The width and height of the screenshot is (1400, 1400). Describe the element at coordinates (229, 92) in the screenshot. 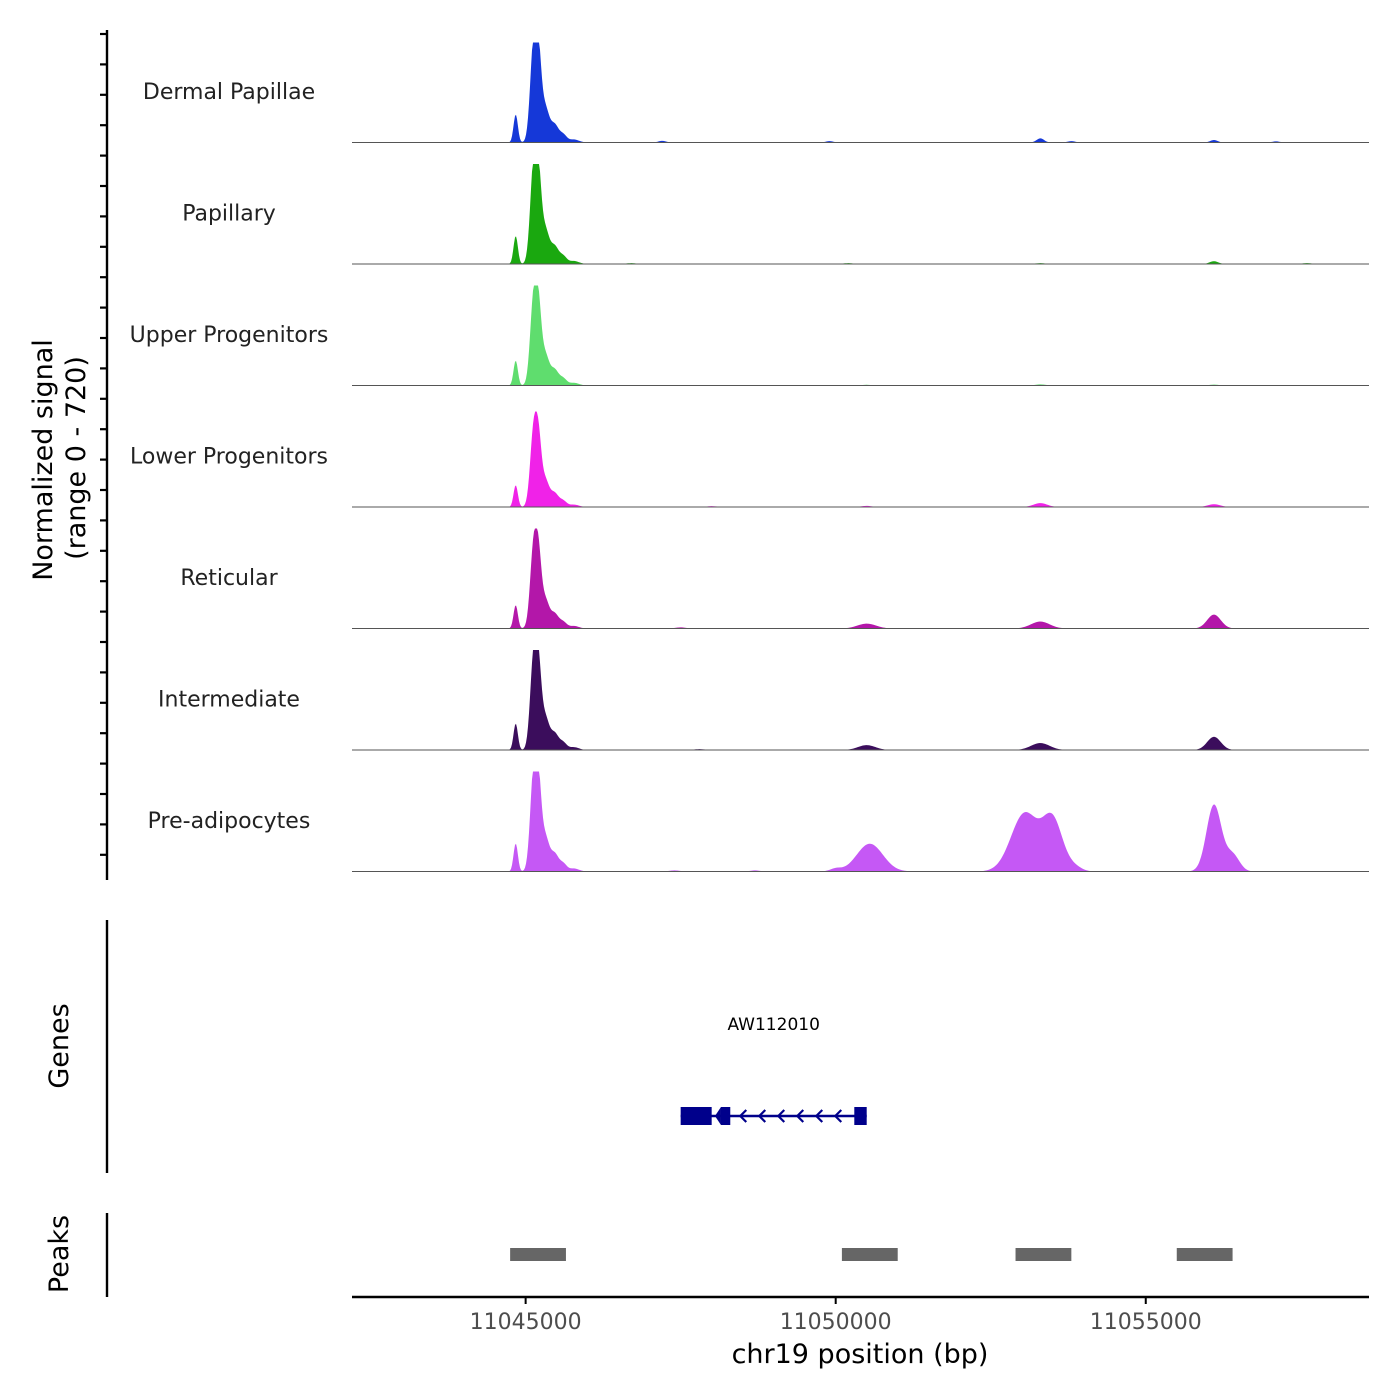

I see `track-label-dermal-papillae: Dermal Papillae` at that location.